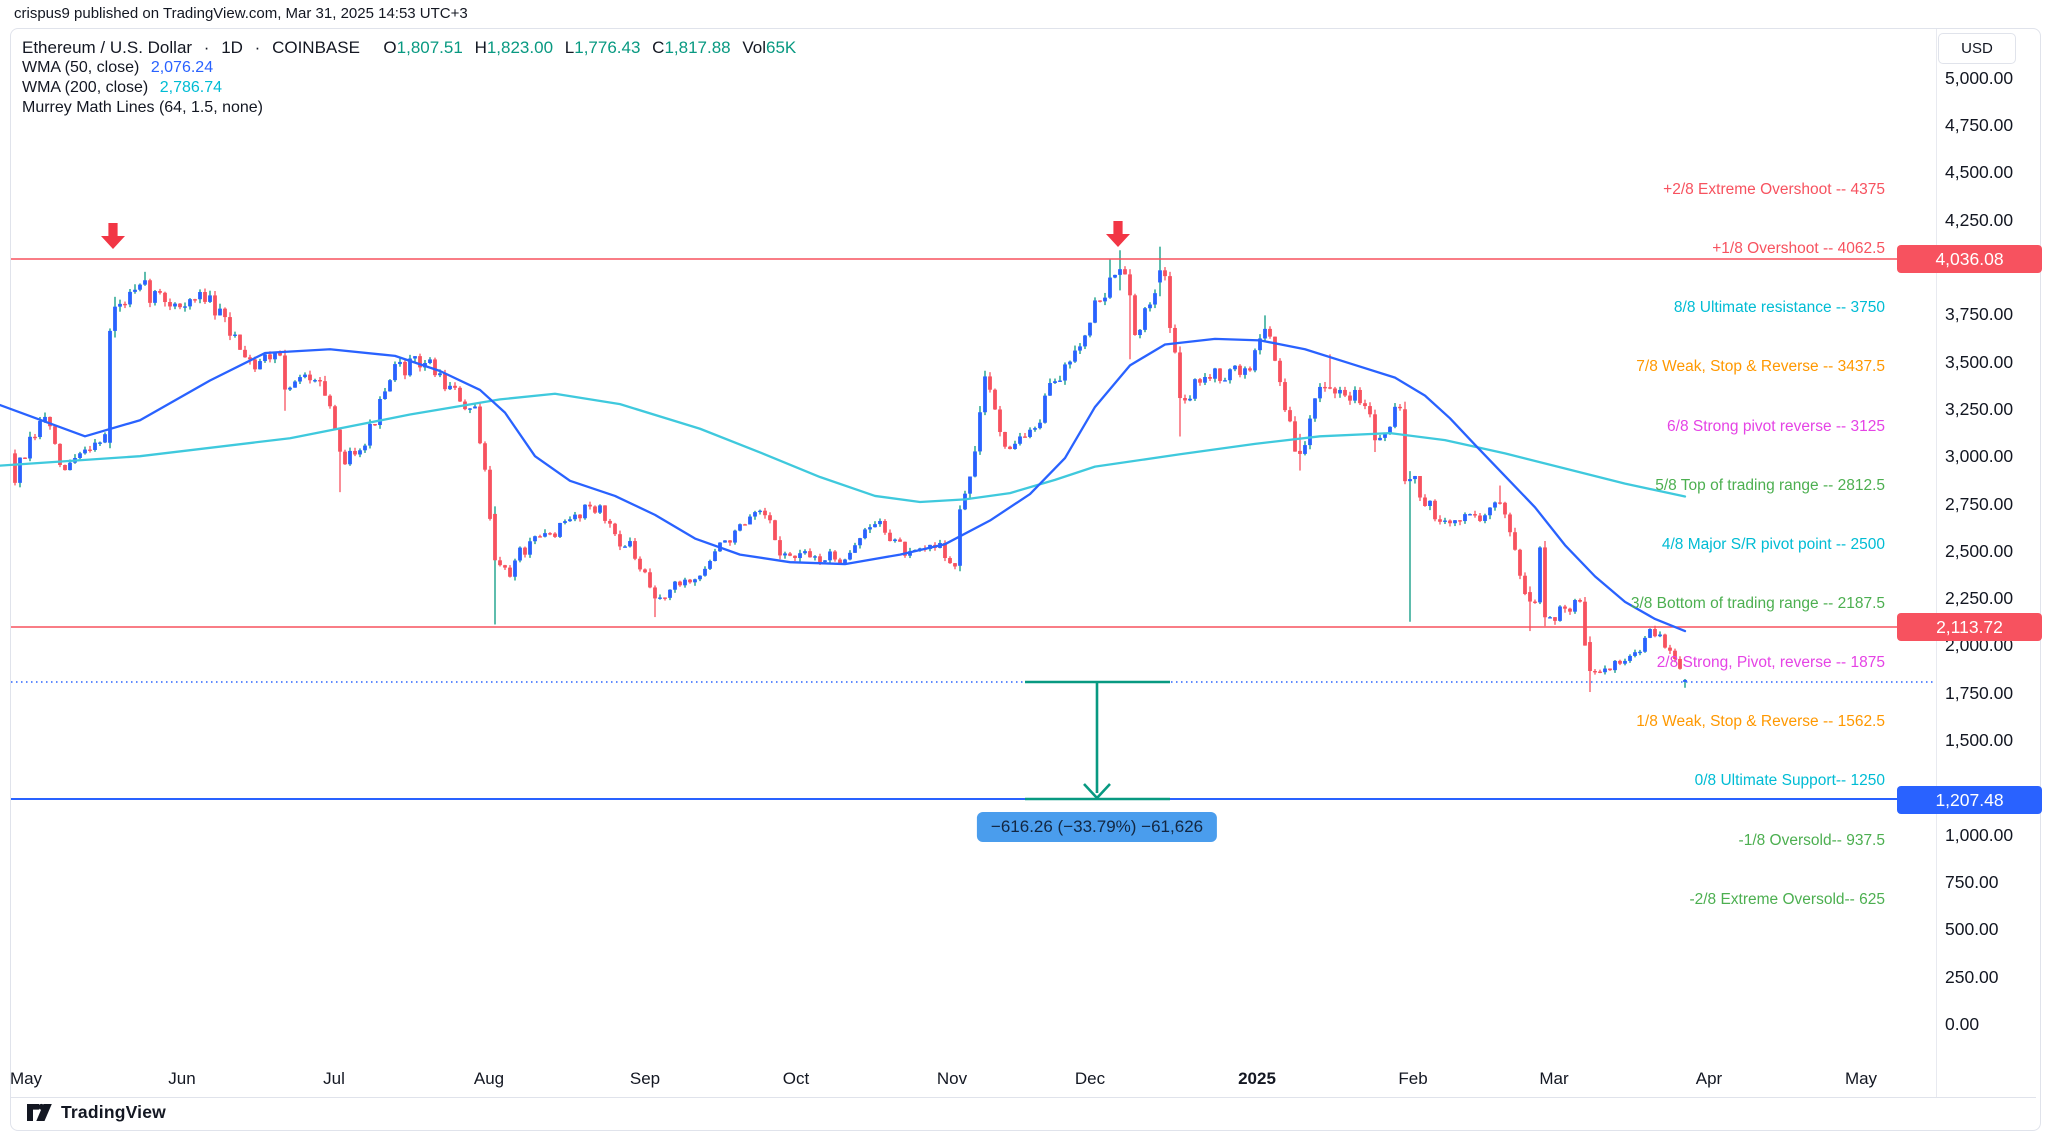 The width and height of the screenshot is (2048, 1138). I want to click on price-line-tag: 1,207.48, so click(1969, 800).